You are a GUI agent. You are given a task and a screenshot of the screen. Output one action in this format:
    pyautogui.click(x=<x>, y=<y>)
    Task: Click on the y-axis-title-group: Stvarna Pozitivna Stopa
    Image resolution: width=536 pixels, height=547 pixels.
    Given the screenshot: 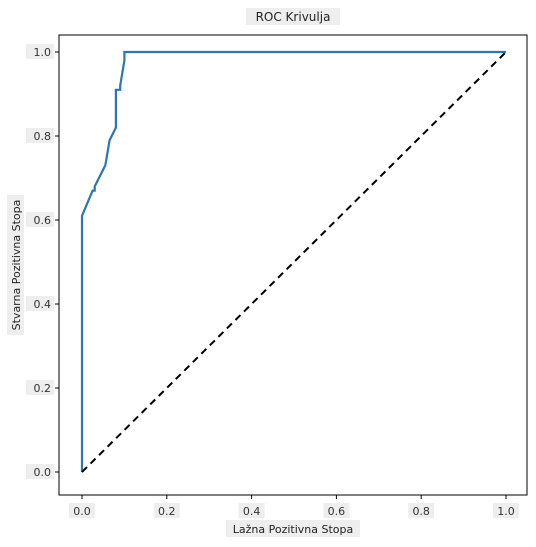 What is the action you would take?
    pyautogui.click(x=15, y=265)
    